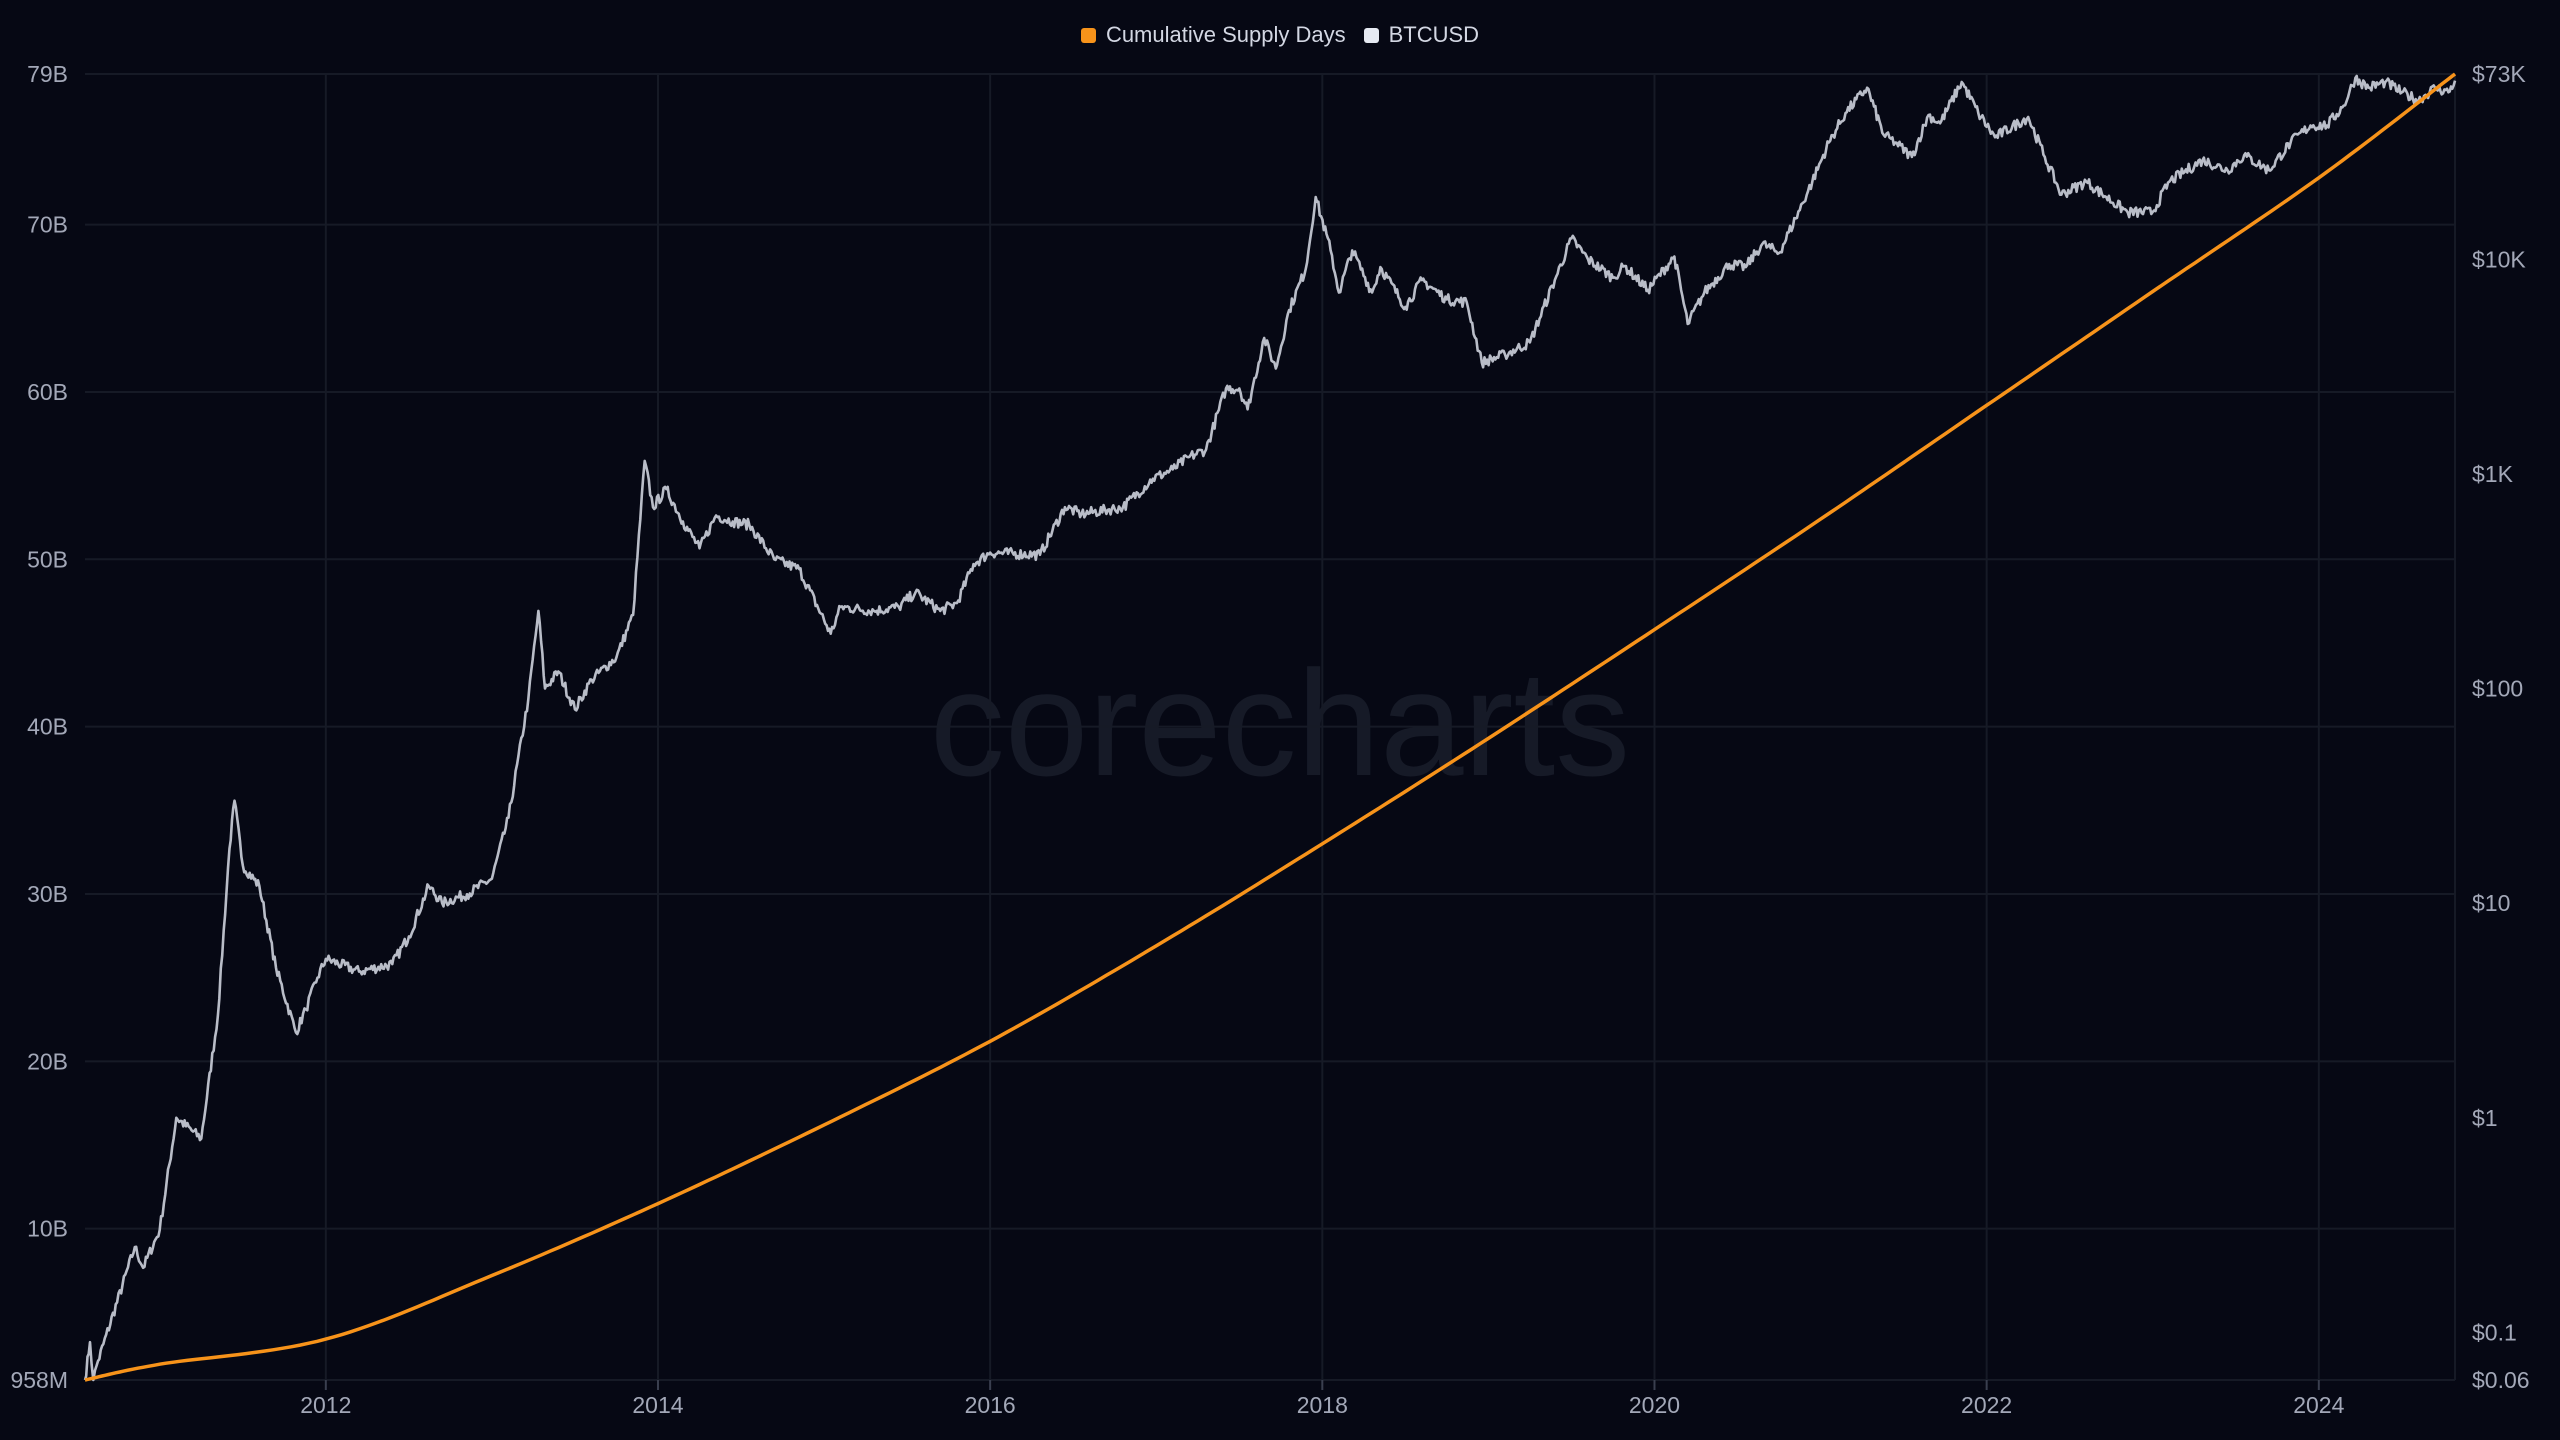  I want to click on y-left-tick-label: 50B, so click(47, 559).